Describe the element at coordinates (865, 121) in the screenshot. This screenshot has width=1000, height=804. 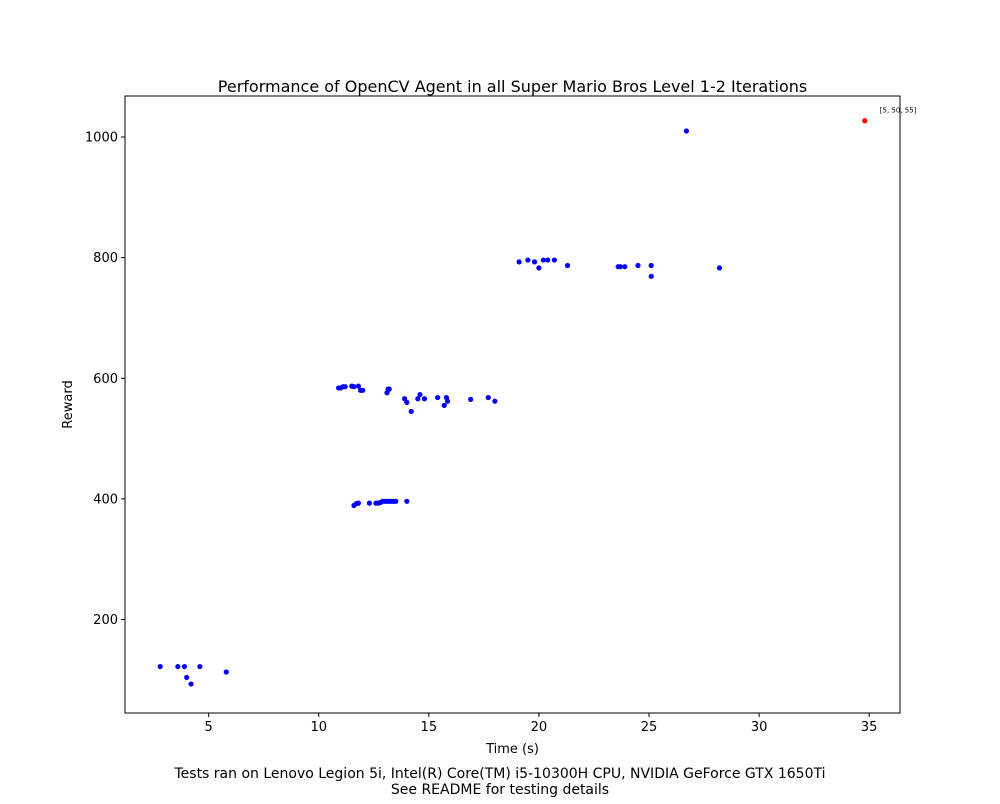
I see `highlight-point` at that location.